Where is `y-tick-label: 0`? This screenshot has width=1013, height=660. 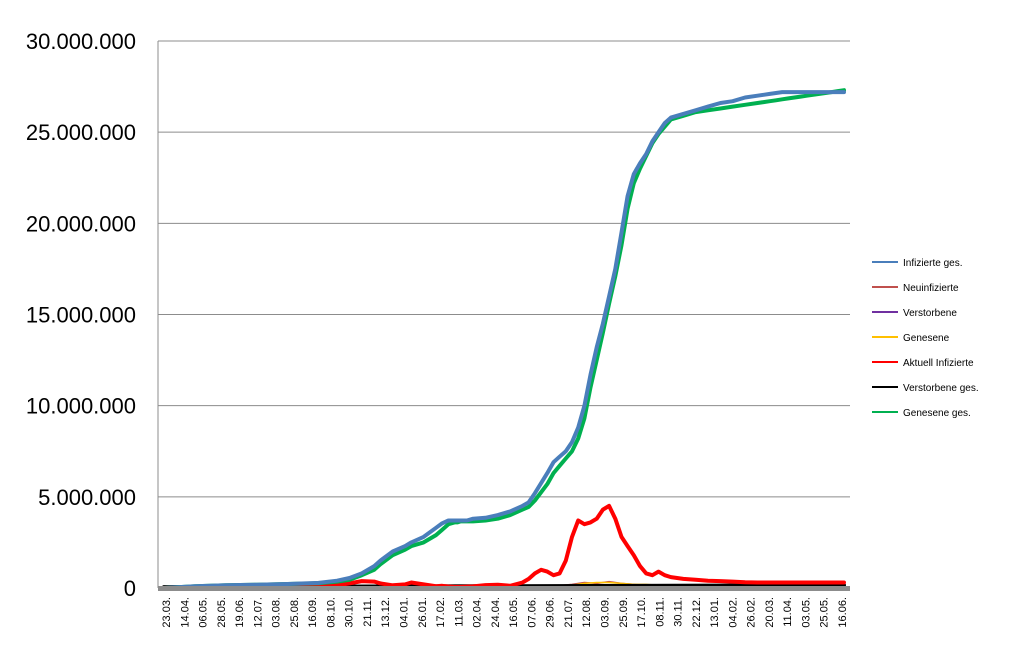
y-tick-label: 0 is located at coordinates (130, 588).